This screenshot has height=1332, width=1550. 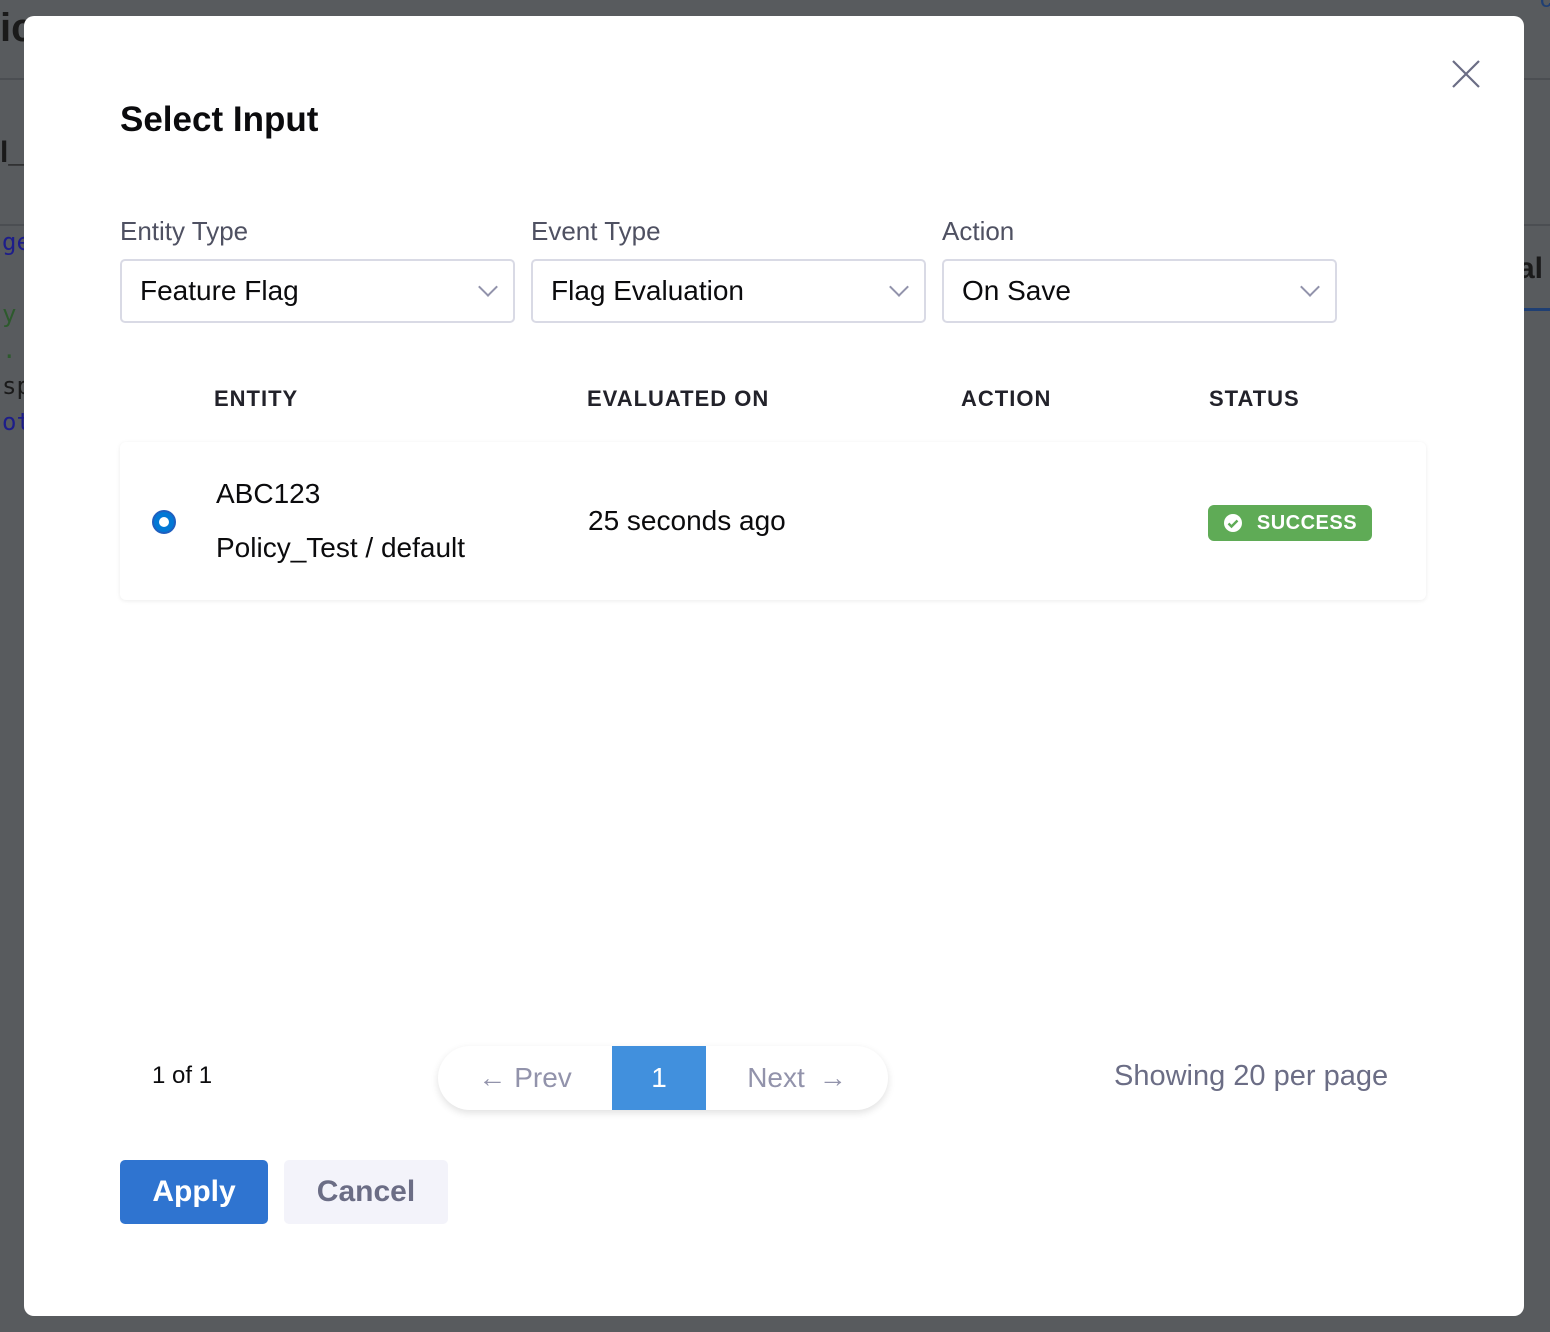 I want to click on entity-type-field: Entity Type Feature Flag, so click(x=317, y=269).